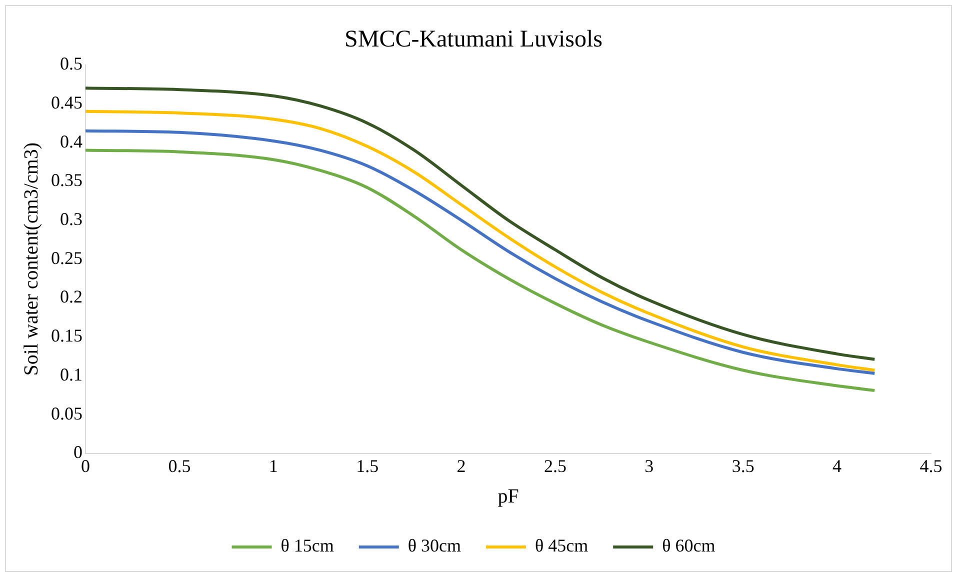 The height and width of the screenshot is (579, 959). I want to click on y-tick-label: 0.4, so click(71, 141).